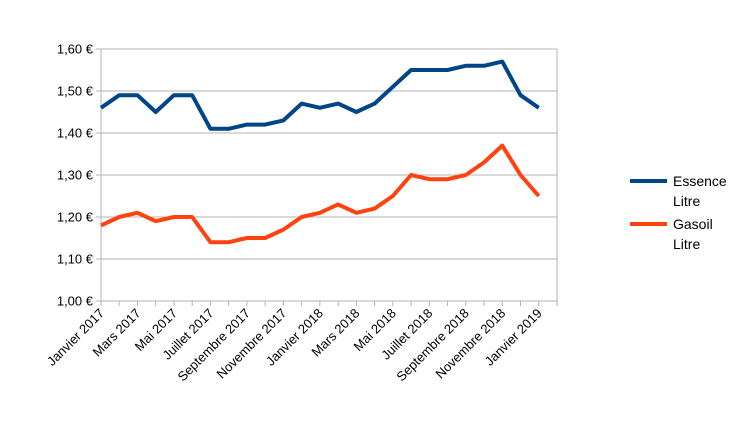  What do you see at coordinates (693, 224) in the screenshot?
I see `legend-label: Gasoil` at bounding box center [693, 224].